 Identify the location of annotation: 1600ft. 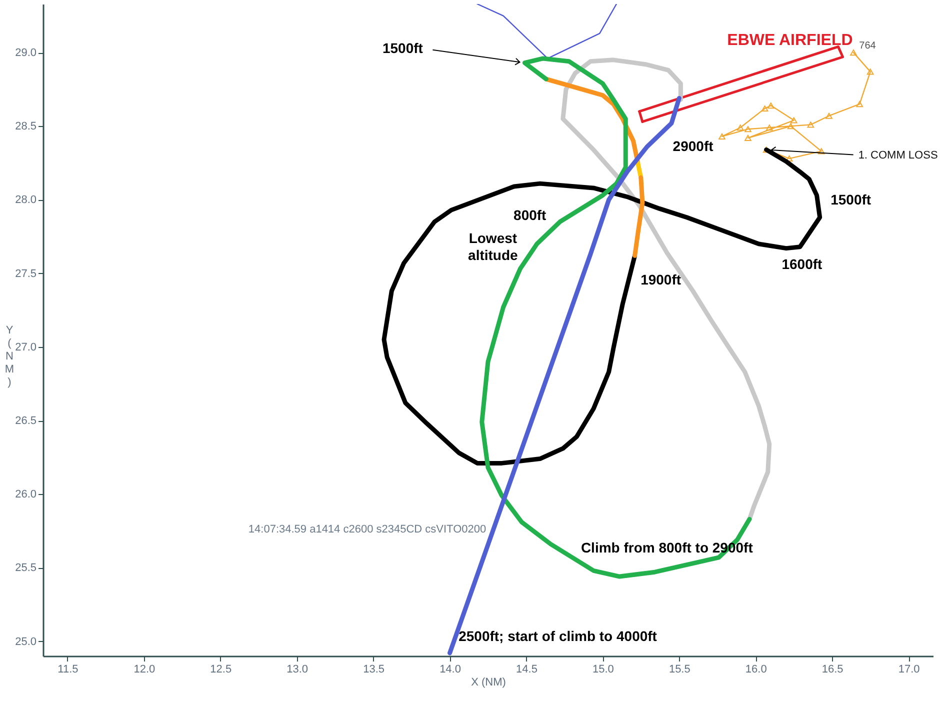
(802, 264).